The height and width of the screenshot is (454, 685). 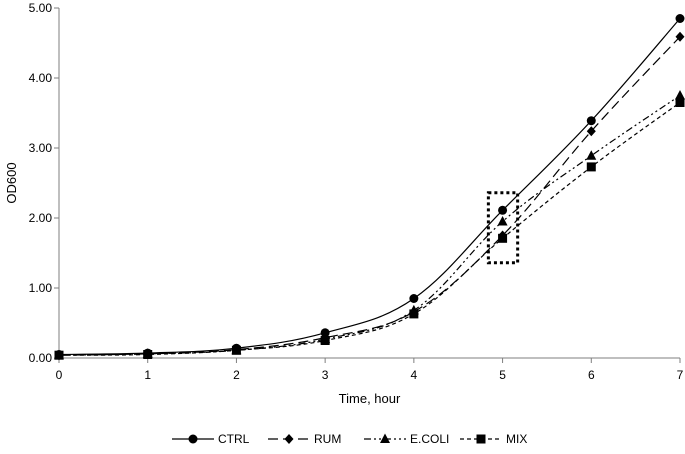 What do you see at coordinates (289, 439) in the screenshot?
I see `legend-marker-rum` at bounding box center [289, 439].